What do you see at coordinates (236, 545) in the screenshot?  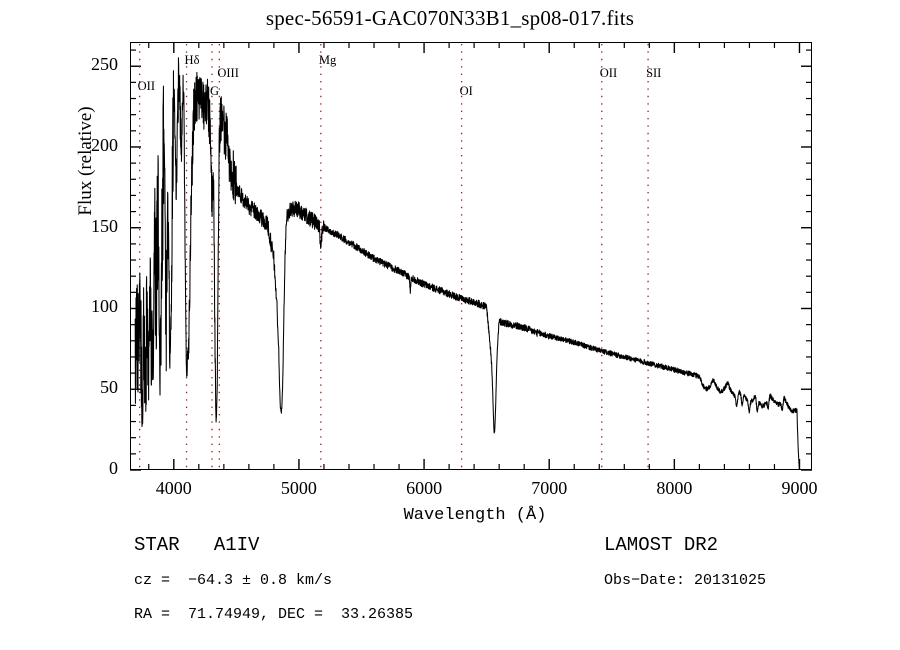 I see `footer-spectral-class: A1IV` at bounding box center [236, 545].